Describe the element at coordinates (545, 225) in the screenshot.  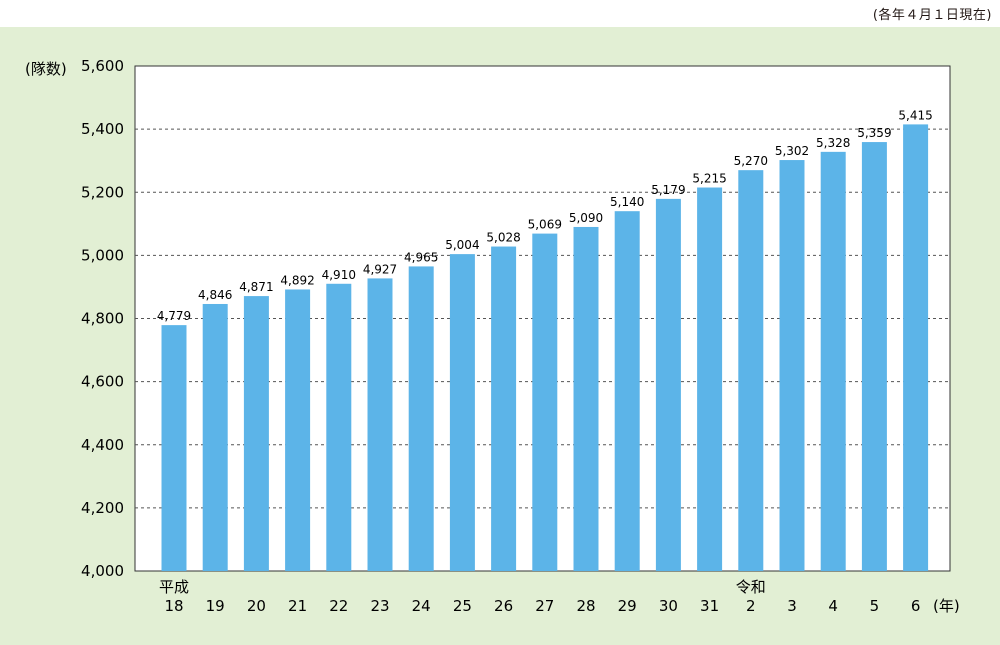
I see `bar-value-label: 5,069` at that location.